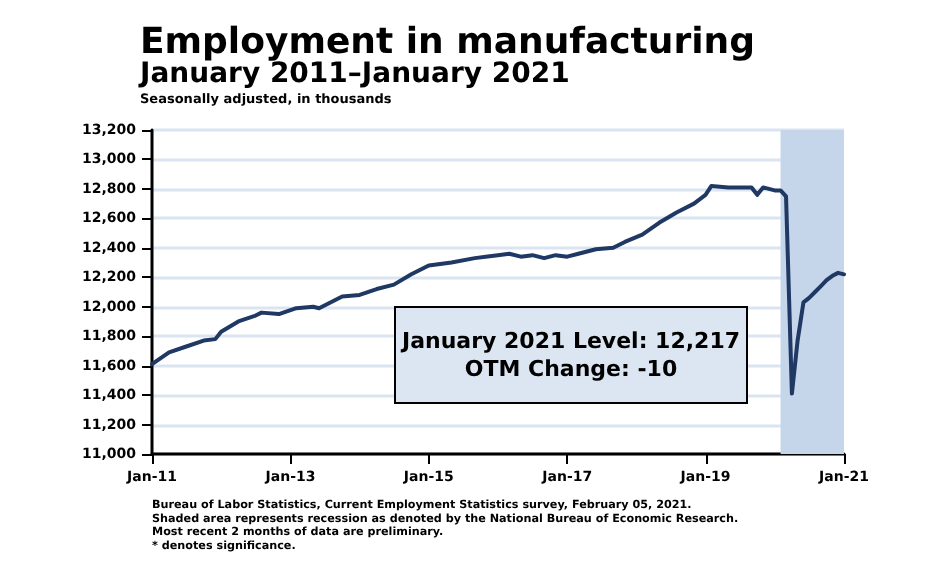 This screenshot has height=582, width=936. I want to click on chart-title: Employment in manufacturing, so click(447, 42).